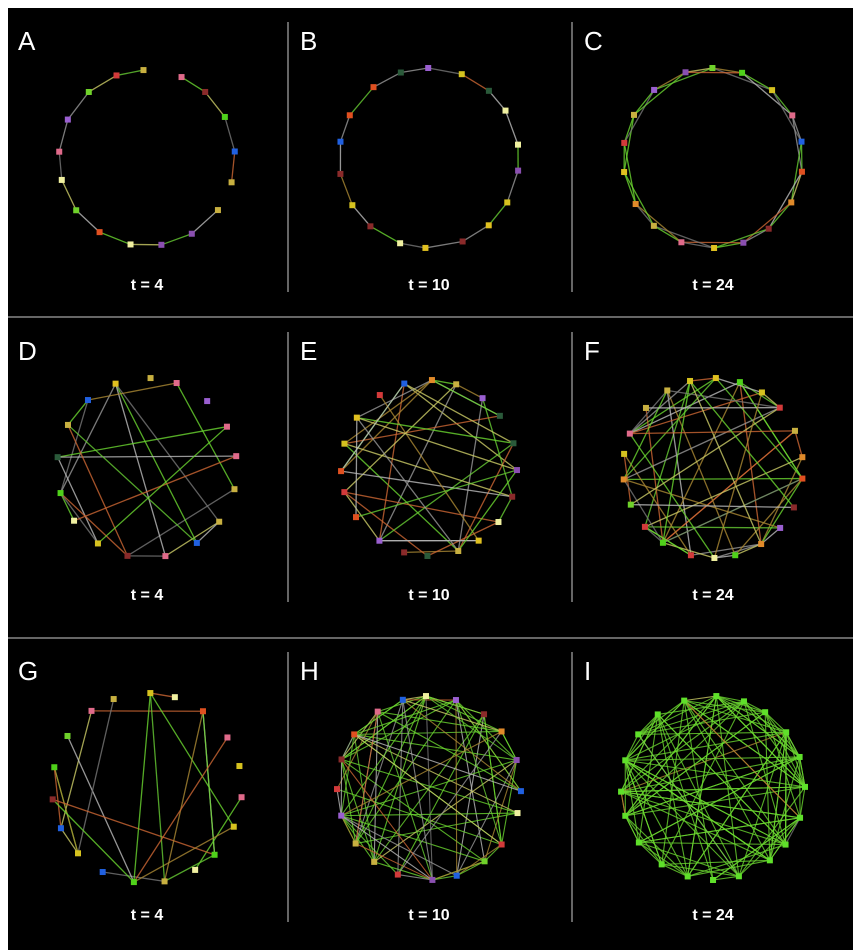  I want to click on panel-caption: t = 10, so click(428, 915).